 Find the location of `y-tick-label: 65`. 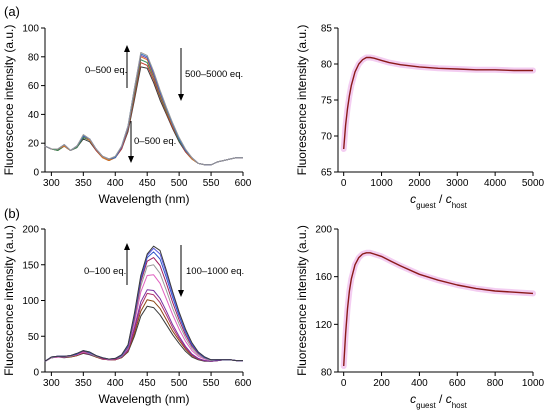

y-tick-label: 65 is located at coordinates (327, 173).